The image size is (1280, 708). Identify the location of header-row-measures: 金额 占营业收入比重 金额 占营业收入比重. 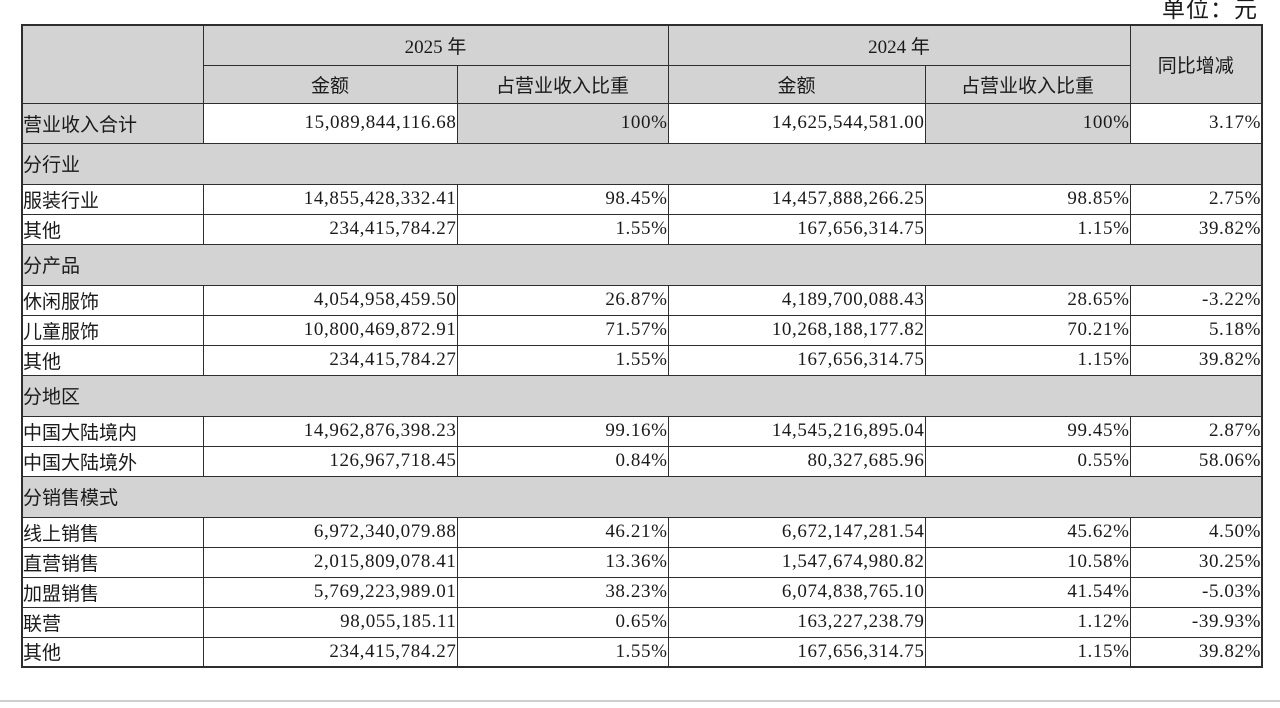
(642, 84).